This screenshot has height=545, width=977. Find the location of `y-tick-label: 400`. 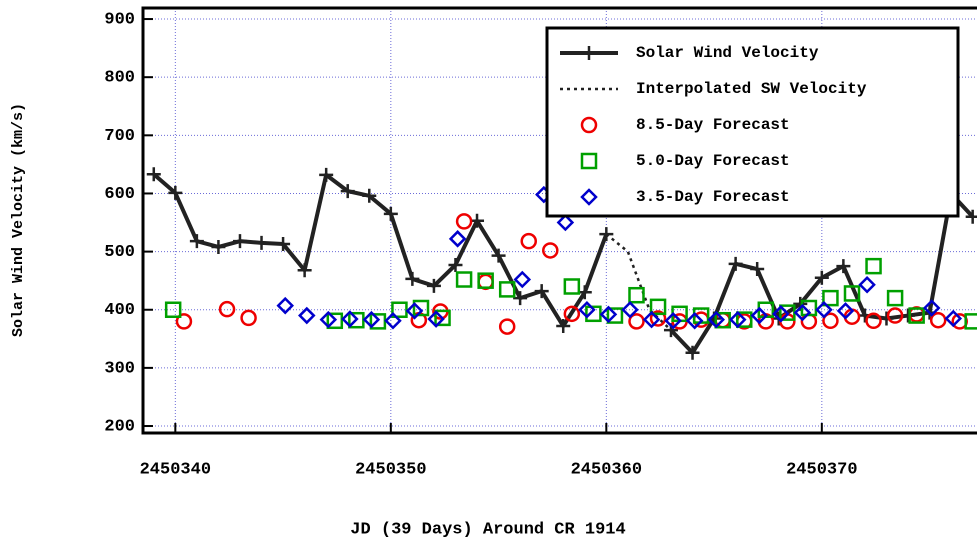

y-tick-label: 400 is located at coordinates (119, 310).